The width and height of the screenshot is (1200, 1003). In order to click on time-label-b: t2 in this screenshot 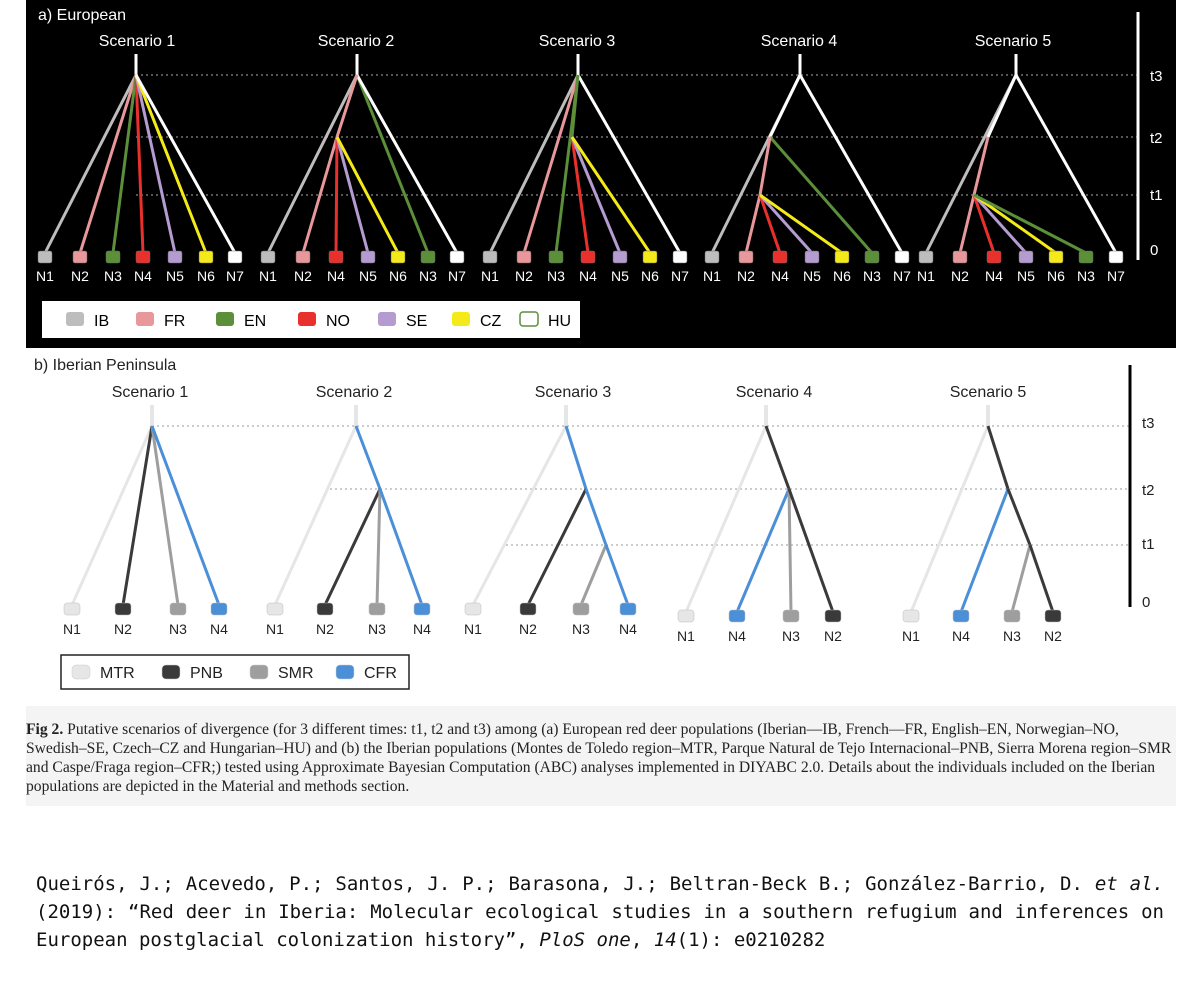, I will do `click(1148, 490)`.